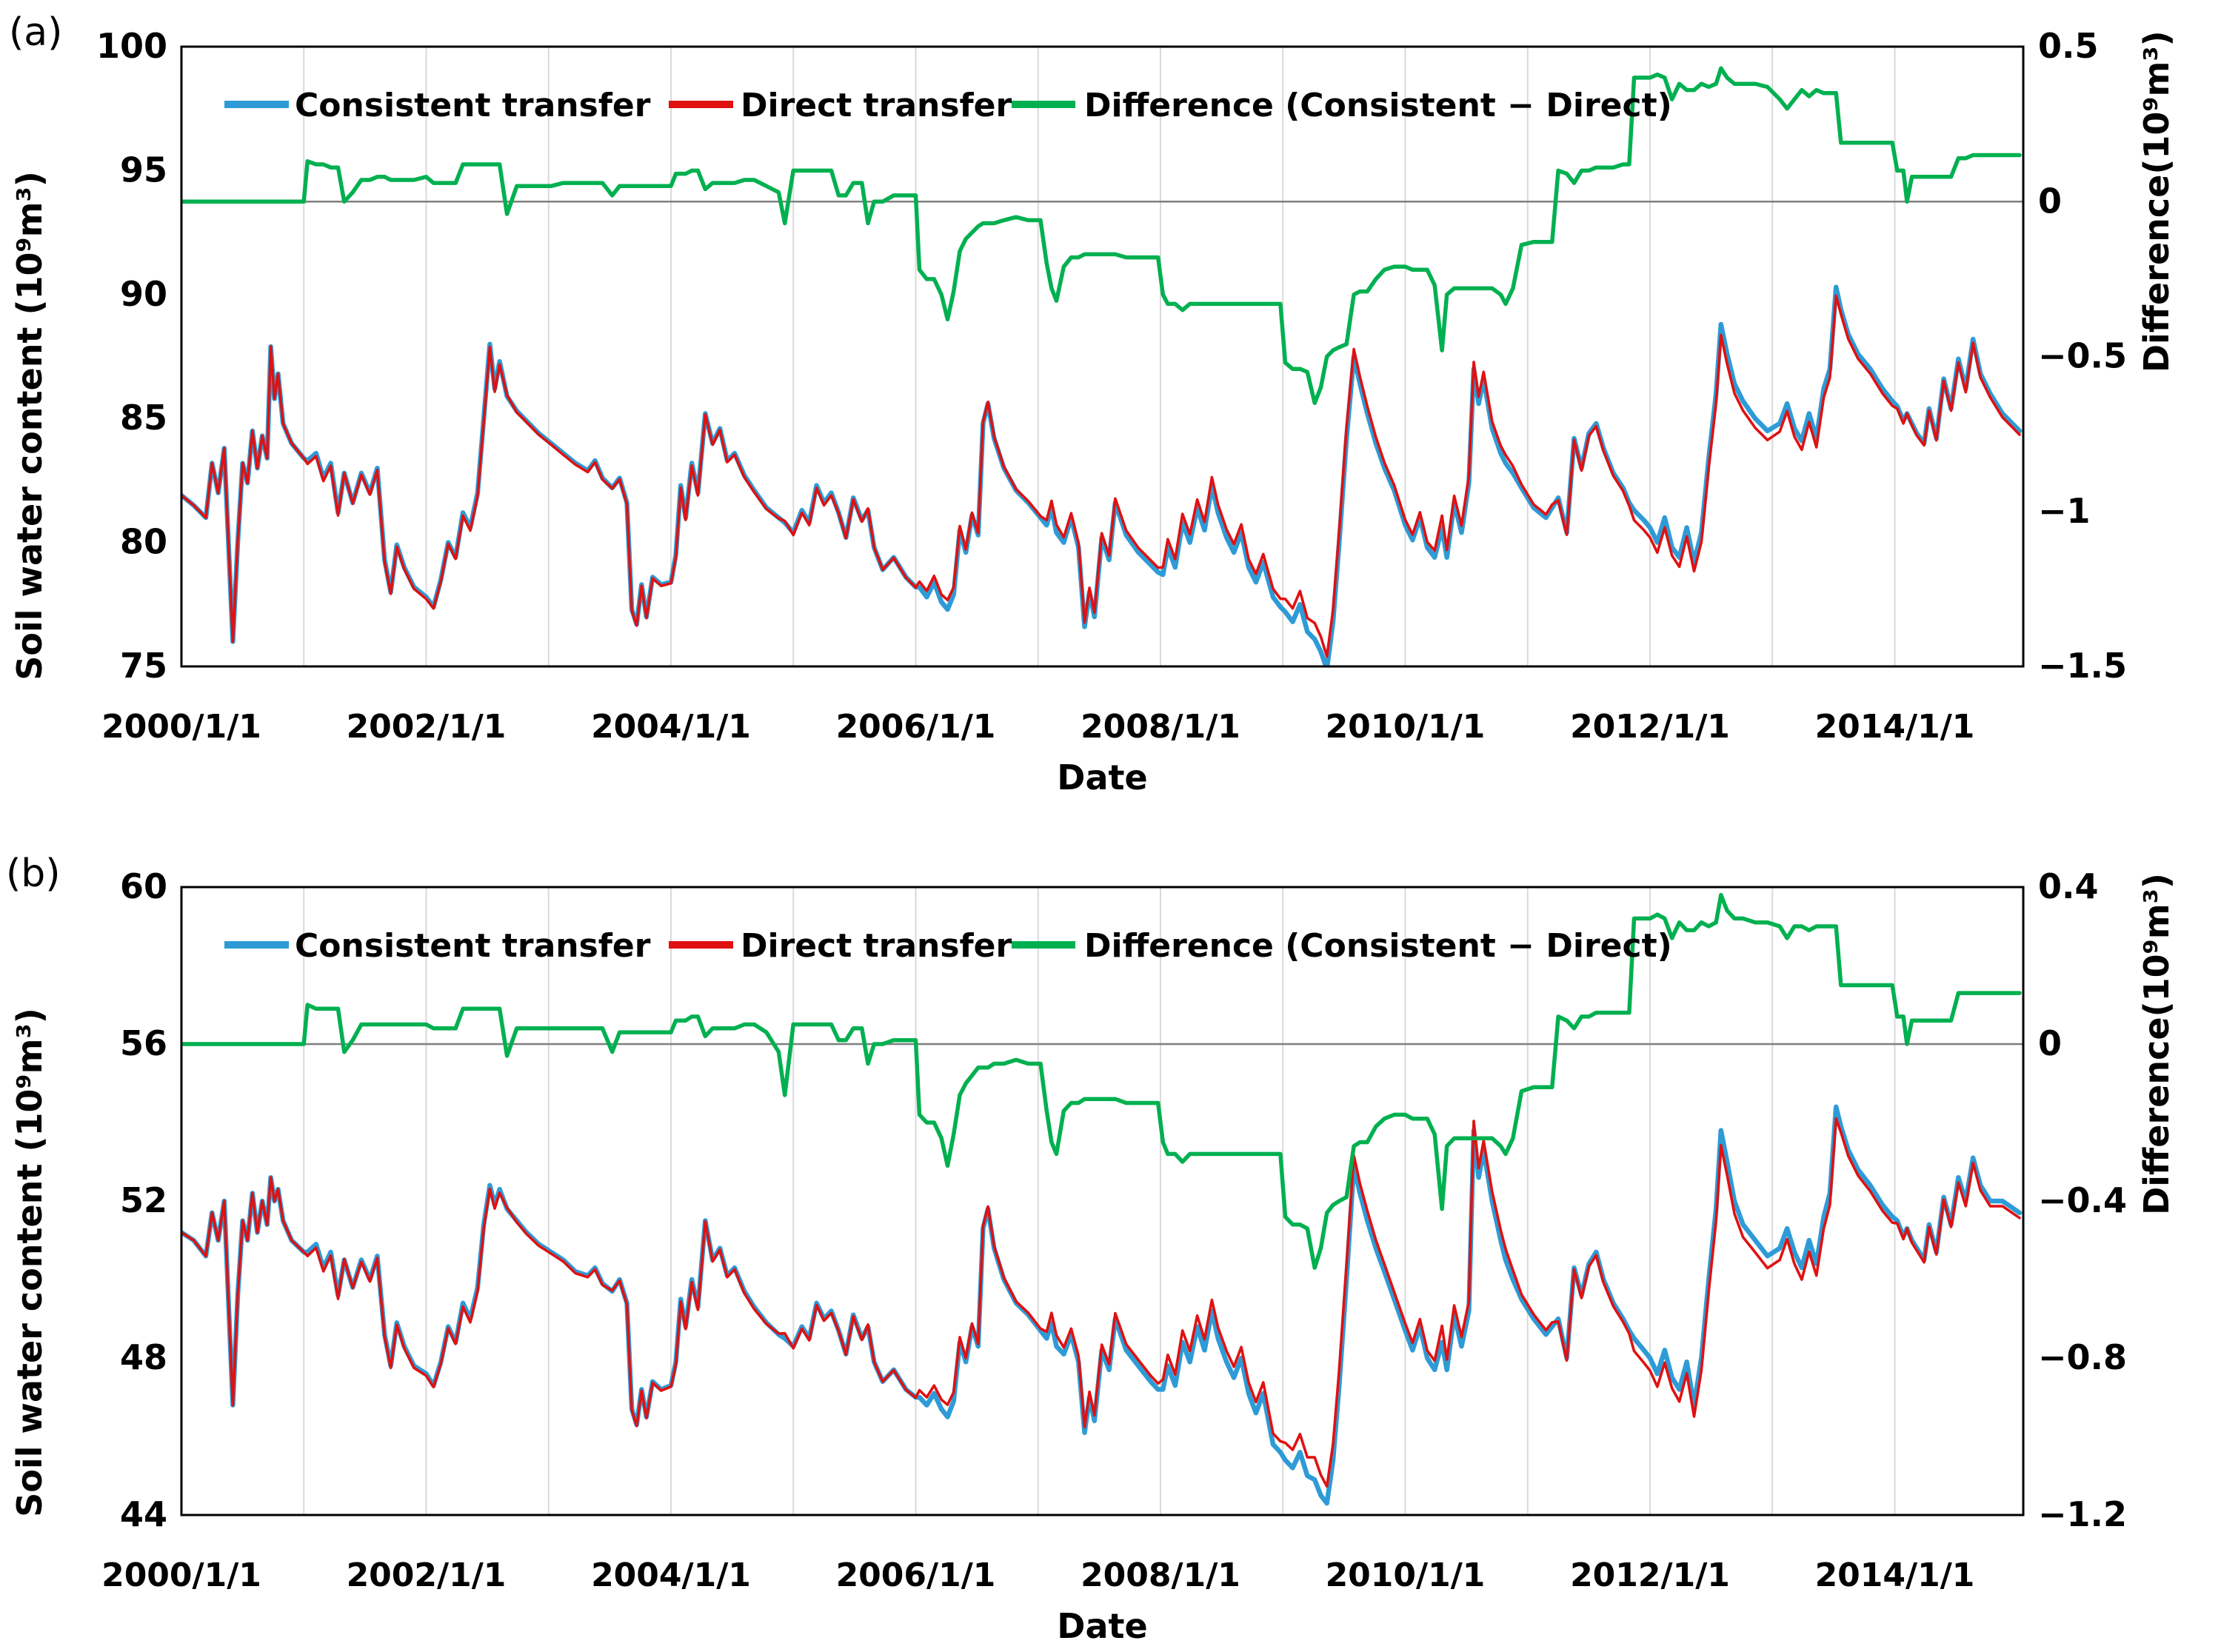 This screenshot has width=2221, height=1652. What do you see at coordinates (2082, 666) in the screenshot?
I see `tick-right-−1.5: −1.5` at bounding box center [2082, 666].